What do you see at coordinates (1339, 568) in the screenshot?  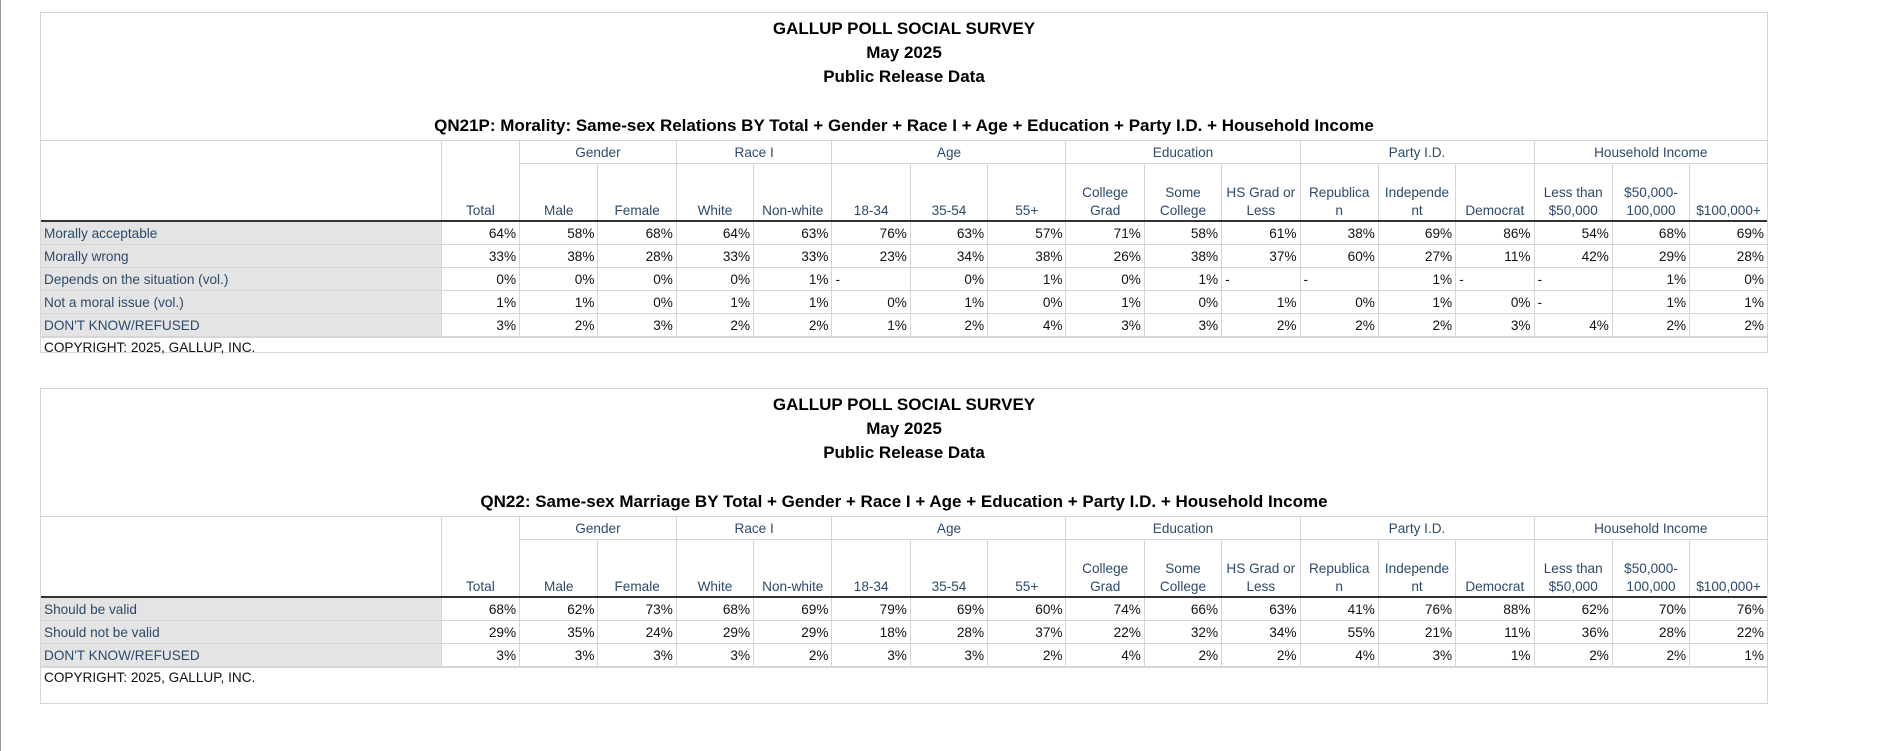 I see `column-header: Republica n` at bounding box center [1339, 568].